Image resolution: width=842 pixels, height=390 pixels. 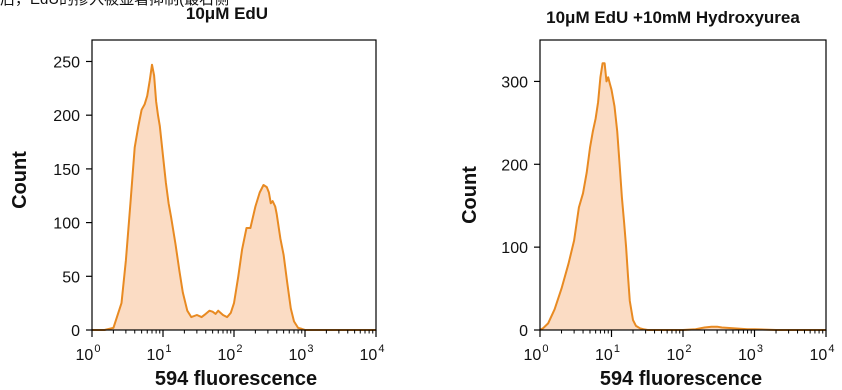 What do you see at coordinates (230, 353) in the screenshot?
I see `chart-1-xtick-label-2: 10²` at bounding box center [230, 353].